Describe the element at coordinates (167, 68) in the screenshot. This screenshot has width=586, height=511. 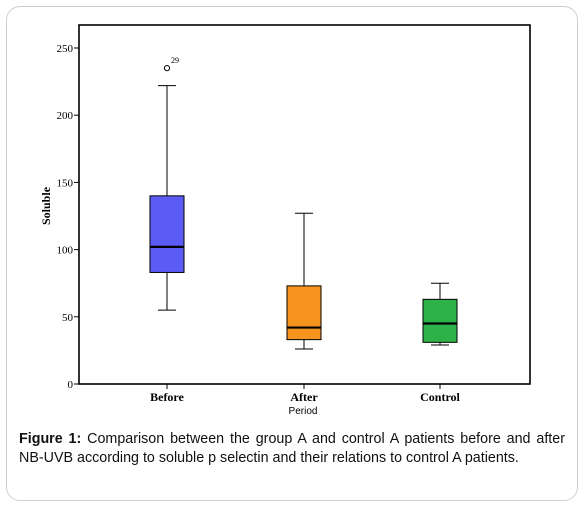
I see `outlier-point` at that location.